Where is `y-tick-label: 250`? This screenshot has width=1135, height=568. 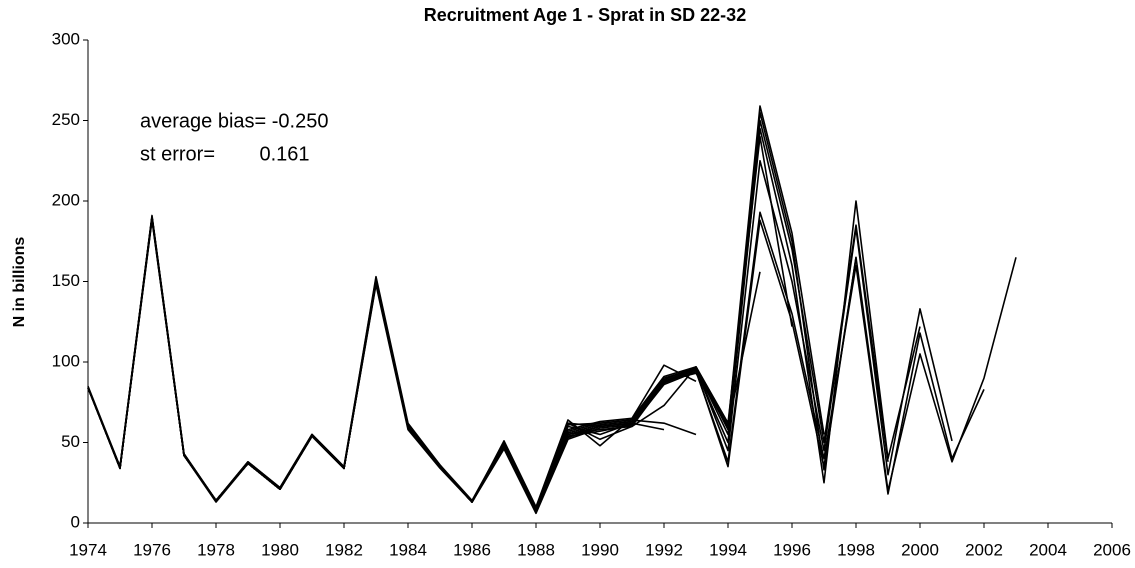
y-tick-label: 250 is located at coordinates (66, 119).